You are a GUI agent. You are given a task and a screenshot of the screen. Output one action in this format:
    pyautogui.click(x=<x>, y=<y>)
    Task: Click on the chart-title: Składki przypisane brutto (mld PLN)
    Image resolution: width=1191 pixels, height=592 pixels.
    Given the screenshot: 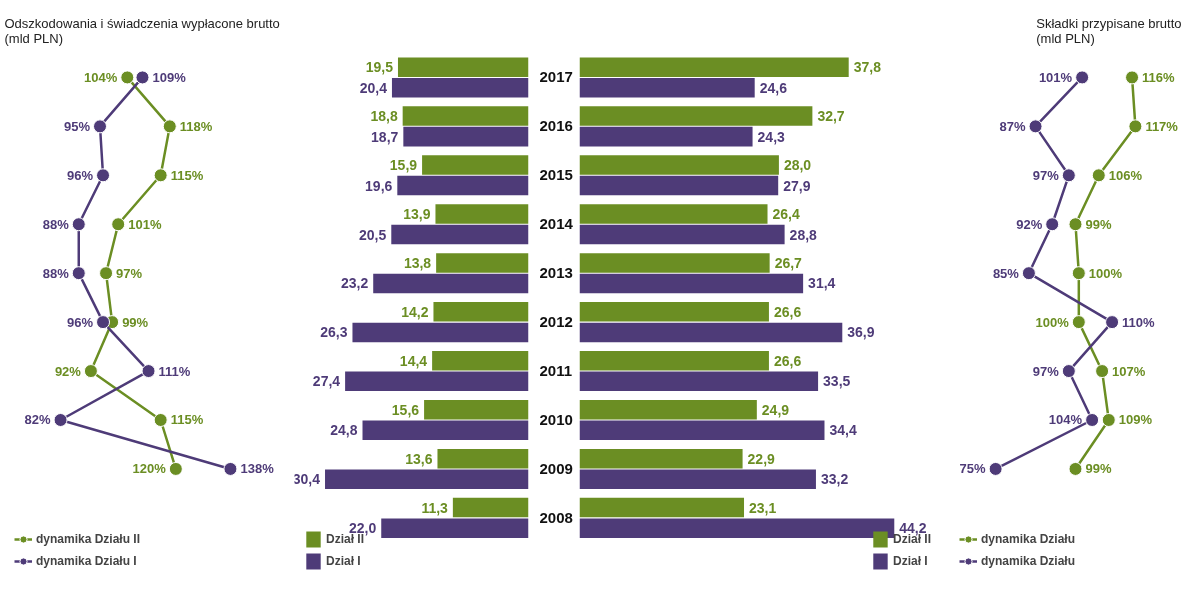 What is the action you would take?
    pyautogui.click(x=1109, y=30)
    